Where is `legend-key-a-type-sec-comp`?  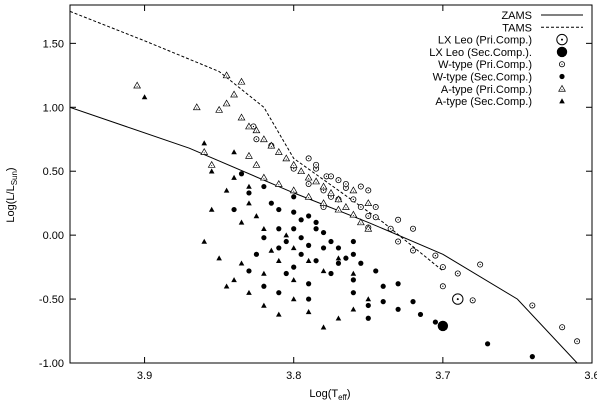
legend-key-a-type-sec-comp is located at coordinates (562, 101).